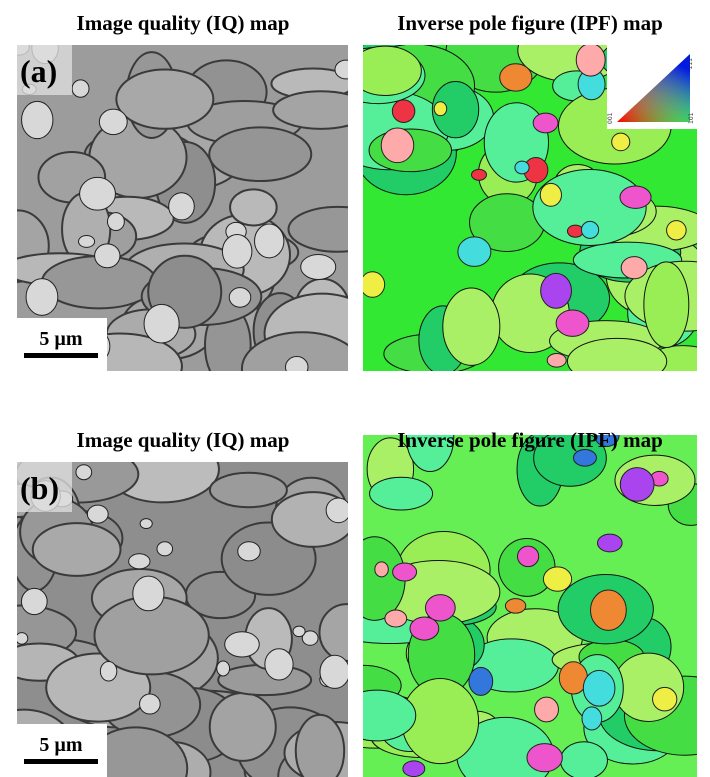 This screenshot has width=710, height=777. I want to click on color-key-overlay, so click(653, 88).